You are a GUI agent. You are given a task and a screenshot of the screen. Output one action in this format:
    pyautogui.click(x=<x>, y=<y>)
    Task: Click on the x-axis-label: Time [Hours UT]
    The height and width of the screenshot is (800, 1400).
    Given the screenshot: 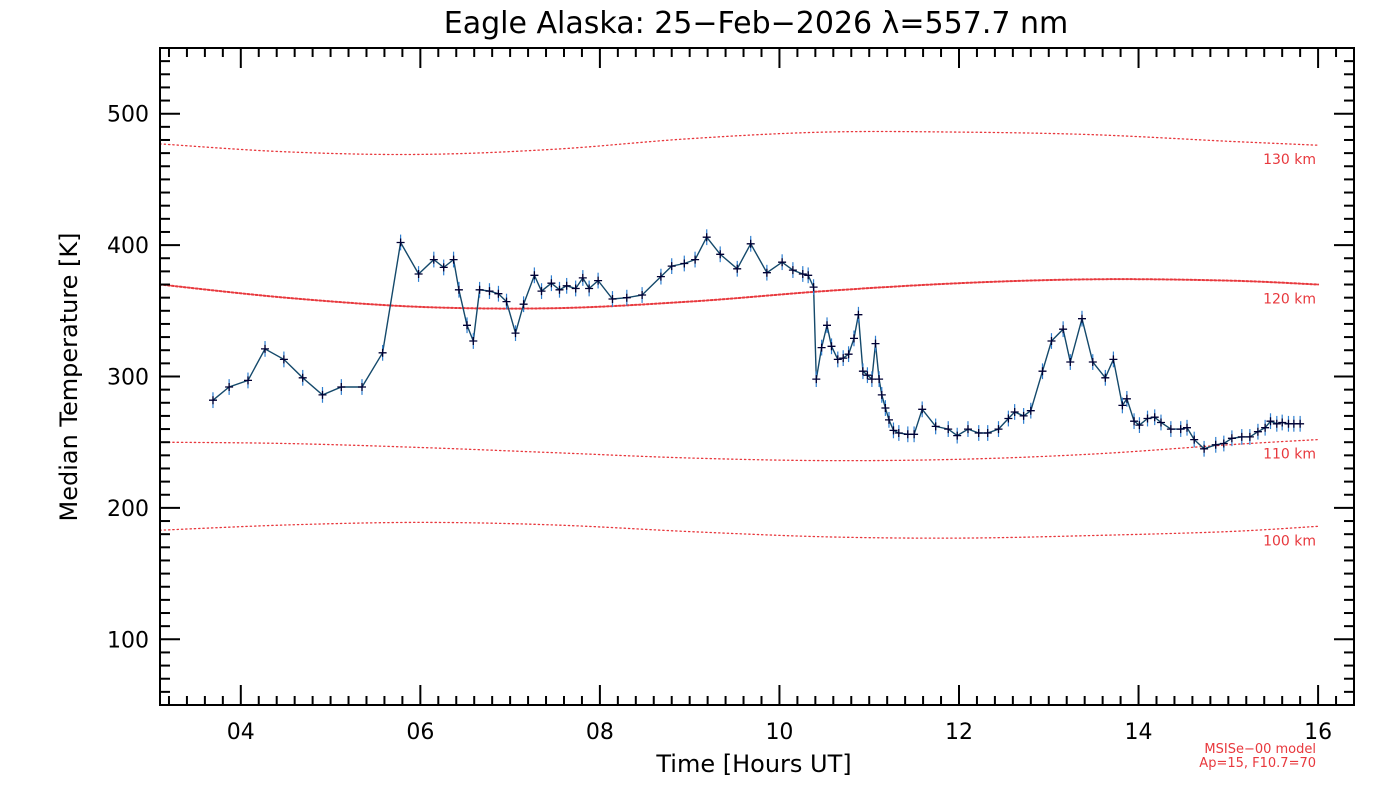 What is the action you would take?
    pyautogui.click(x=753, y=764)
    